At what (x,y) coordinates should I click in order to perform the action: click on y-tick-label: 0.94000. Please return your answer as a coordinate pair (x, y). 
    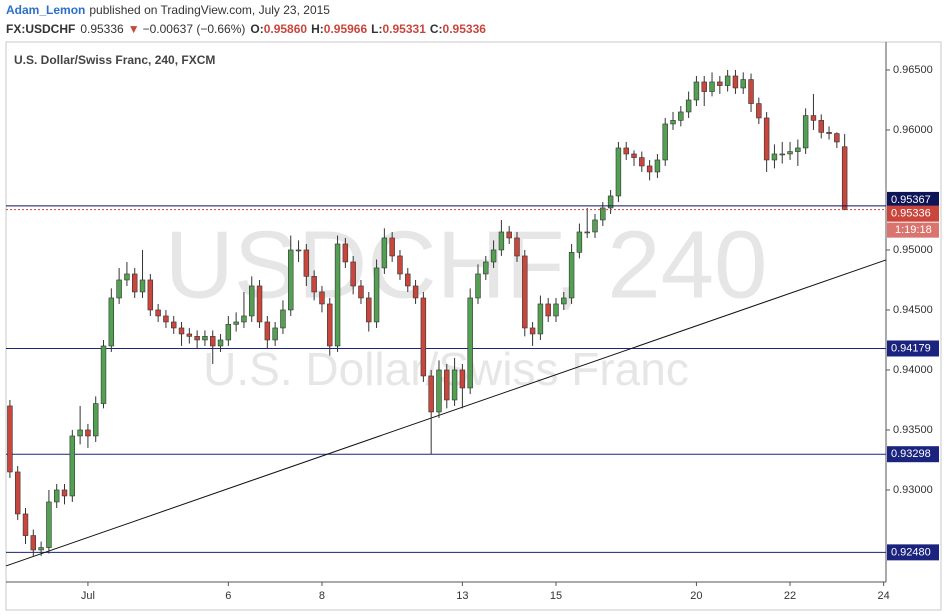
    Looking at the image, I should click on (913, 370).